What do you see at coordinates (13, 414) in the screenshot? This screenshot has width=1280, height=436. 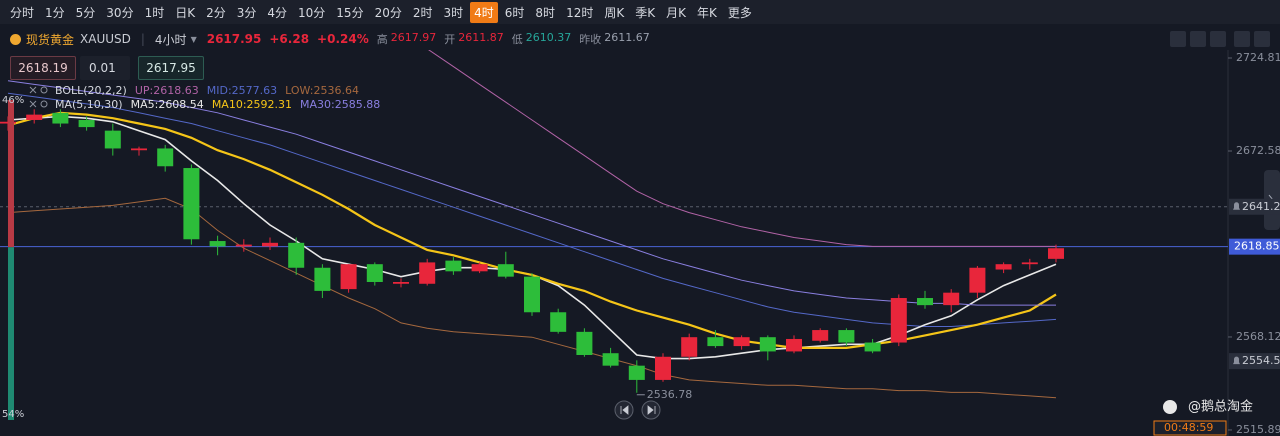 I see `sentiment-label: 54%` at bounding box center [13, 414].